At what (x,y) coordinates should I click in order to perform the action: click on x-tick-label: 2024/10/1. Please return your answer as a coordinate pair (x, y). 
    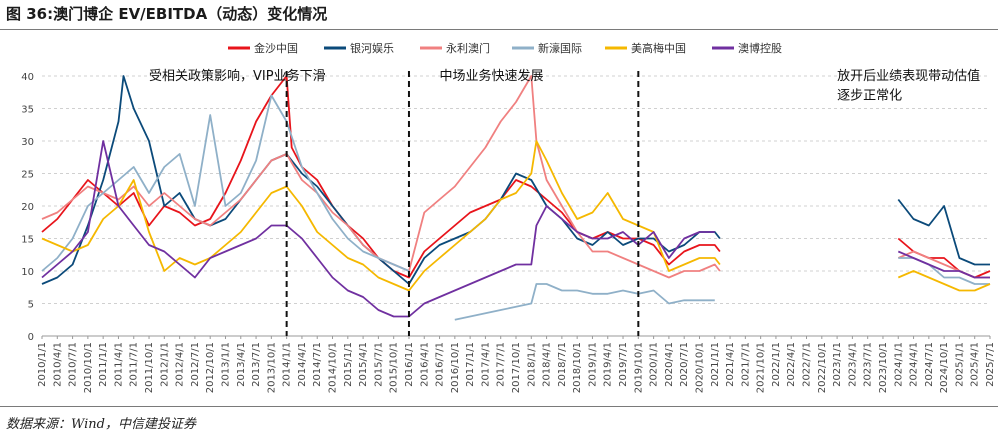
    Looking at the image, I should click on (944, 367).